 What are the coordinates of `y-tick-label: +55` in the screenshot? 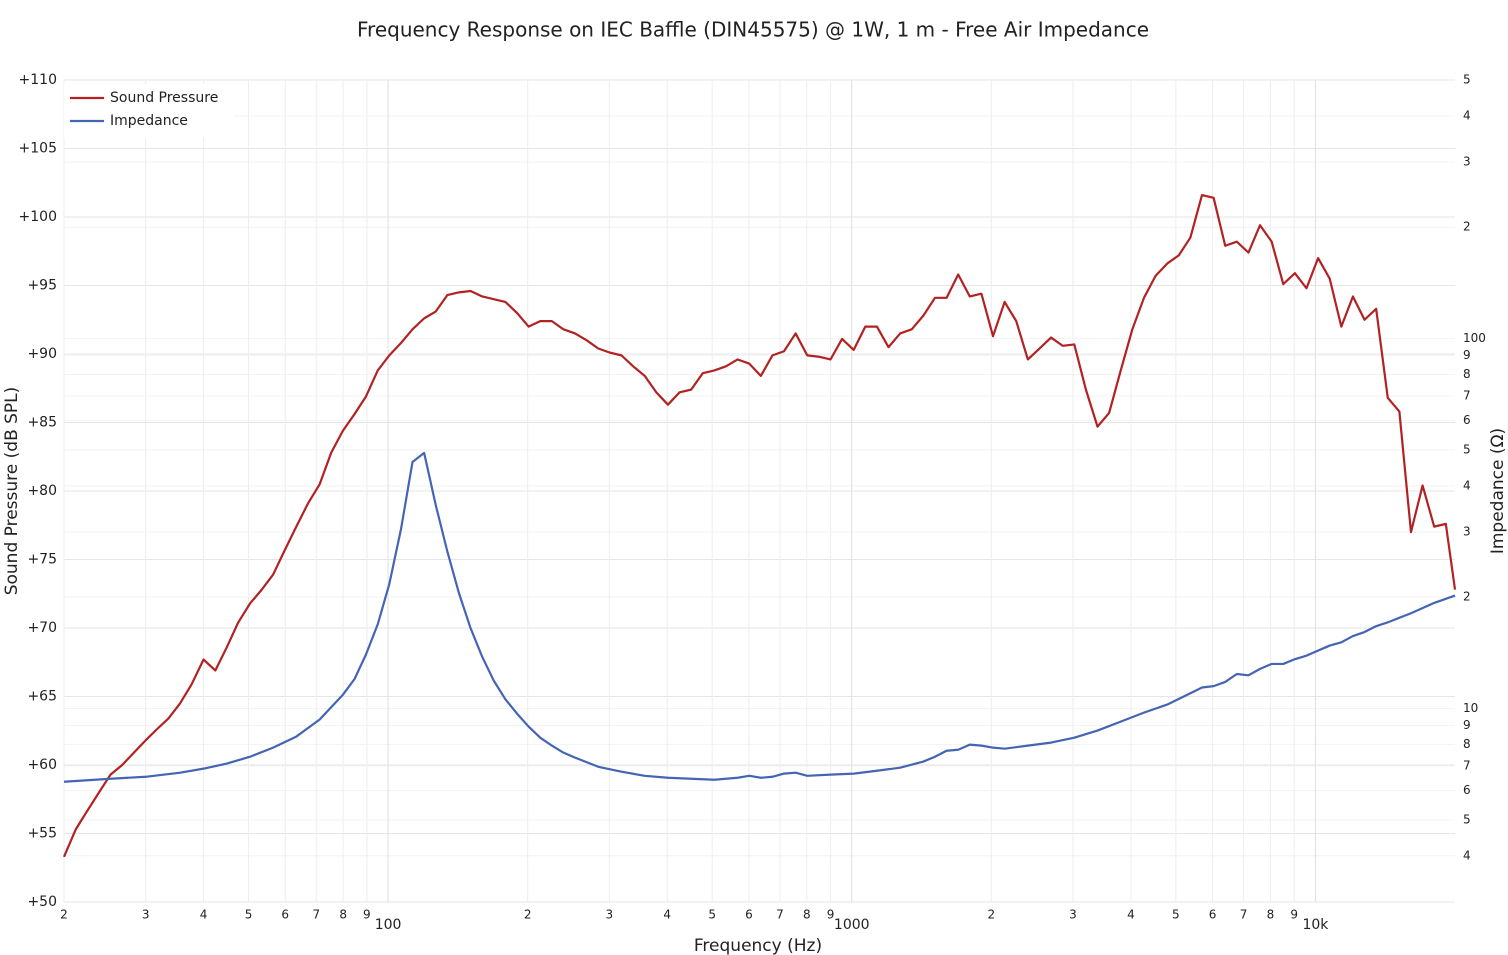 It's located at (42, 834).